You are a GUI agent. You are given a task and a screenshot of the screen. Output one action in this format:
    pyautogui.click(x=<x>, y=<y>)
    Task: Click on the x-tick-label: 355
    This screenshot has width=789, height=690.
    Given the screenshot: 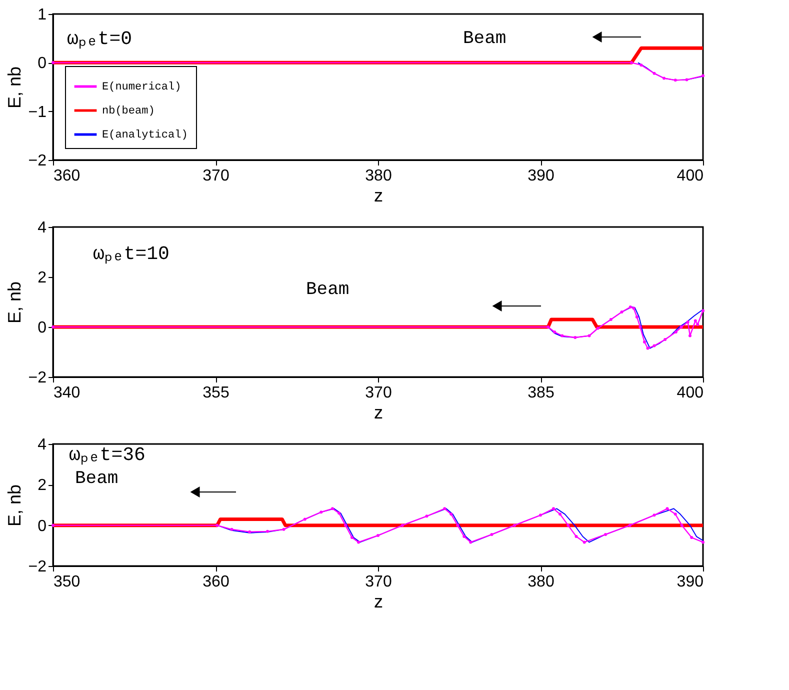 What is the action you would take?
    pyautogui.click(x=216, y=393)
    